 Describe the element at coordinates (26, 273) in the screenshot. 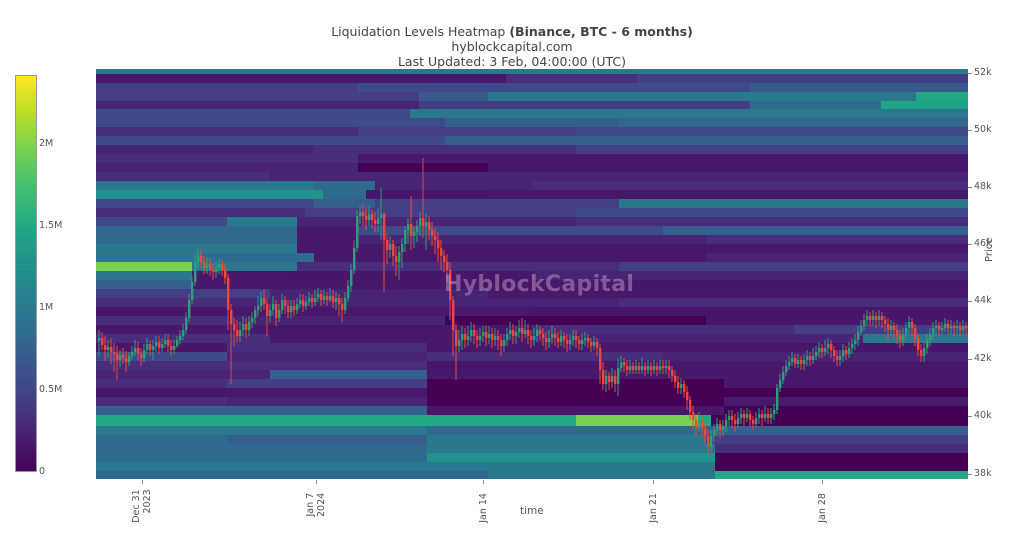

I see `colorbar` at that location.